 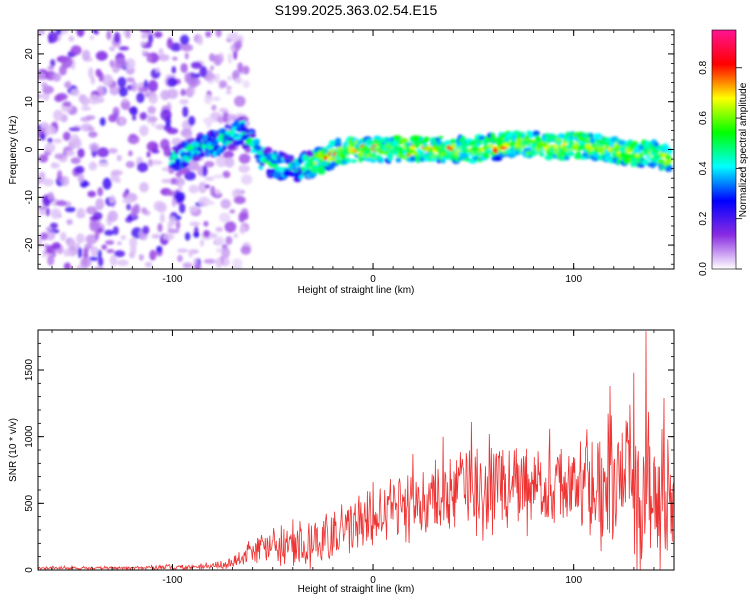 What do you see at coordinates (29, 503) in the screenshot?
I see `y-tick-label: 500` at bounding box center [29, 503].